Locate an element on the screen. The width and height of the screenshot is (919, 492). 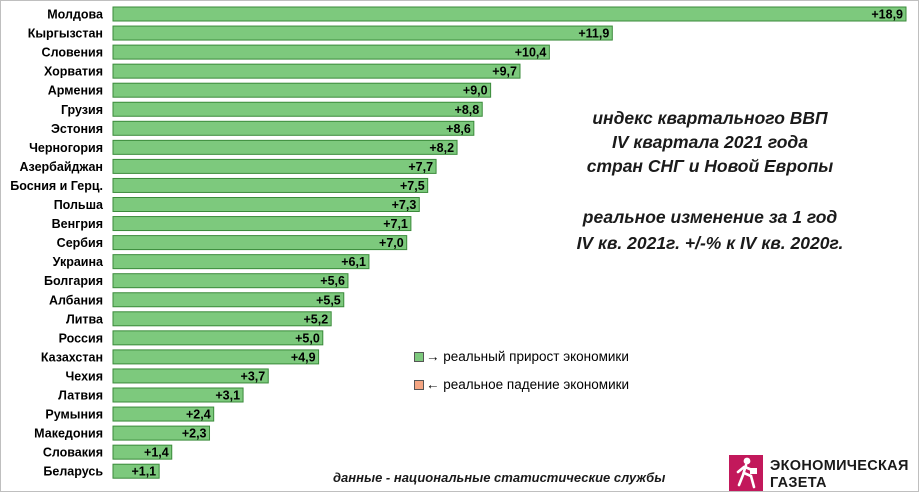
legend-swatch-decline is located at coordinates (419, 384).